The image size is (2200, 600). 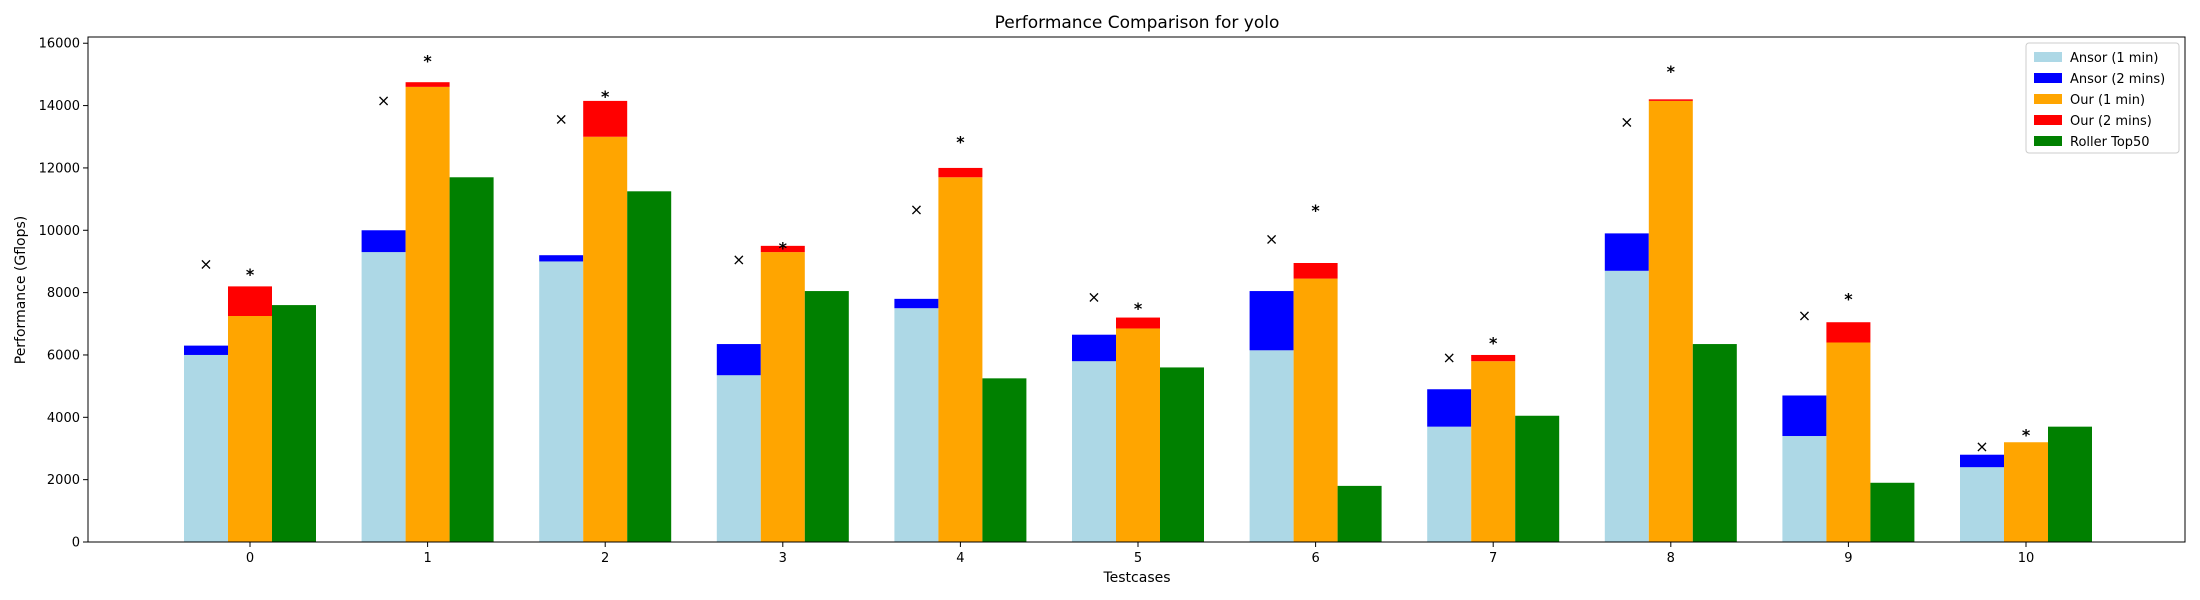 What do you see at coordinates (738, 259) in the screenshot?
I see `ansor-marker-3: ×` at bounding box center [738, 259].